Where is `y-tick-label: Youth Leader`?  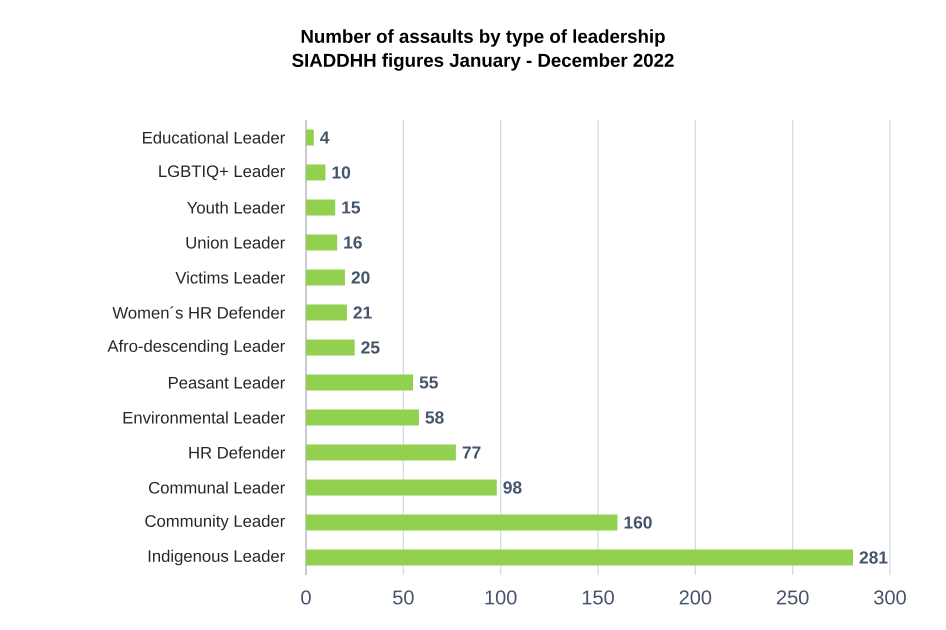
y-tick-label: Youth Leader is located at coordinates (236, 207).